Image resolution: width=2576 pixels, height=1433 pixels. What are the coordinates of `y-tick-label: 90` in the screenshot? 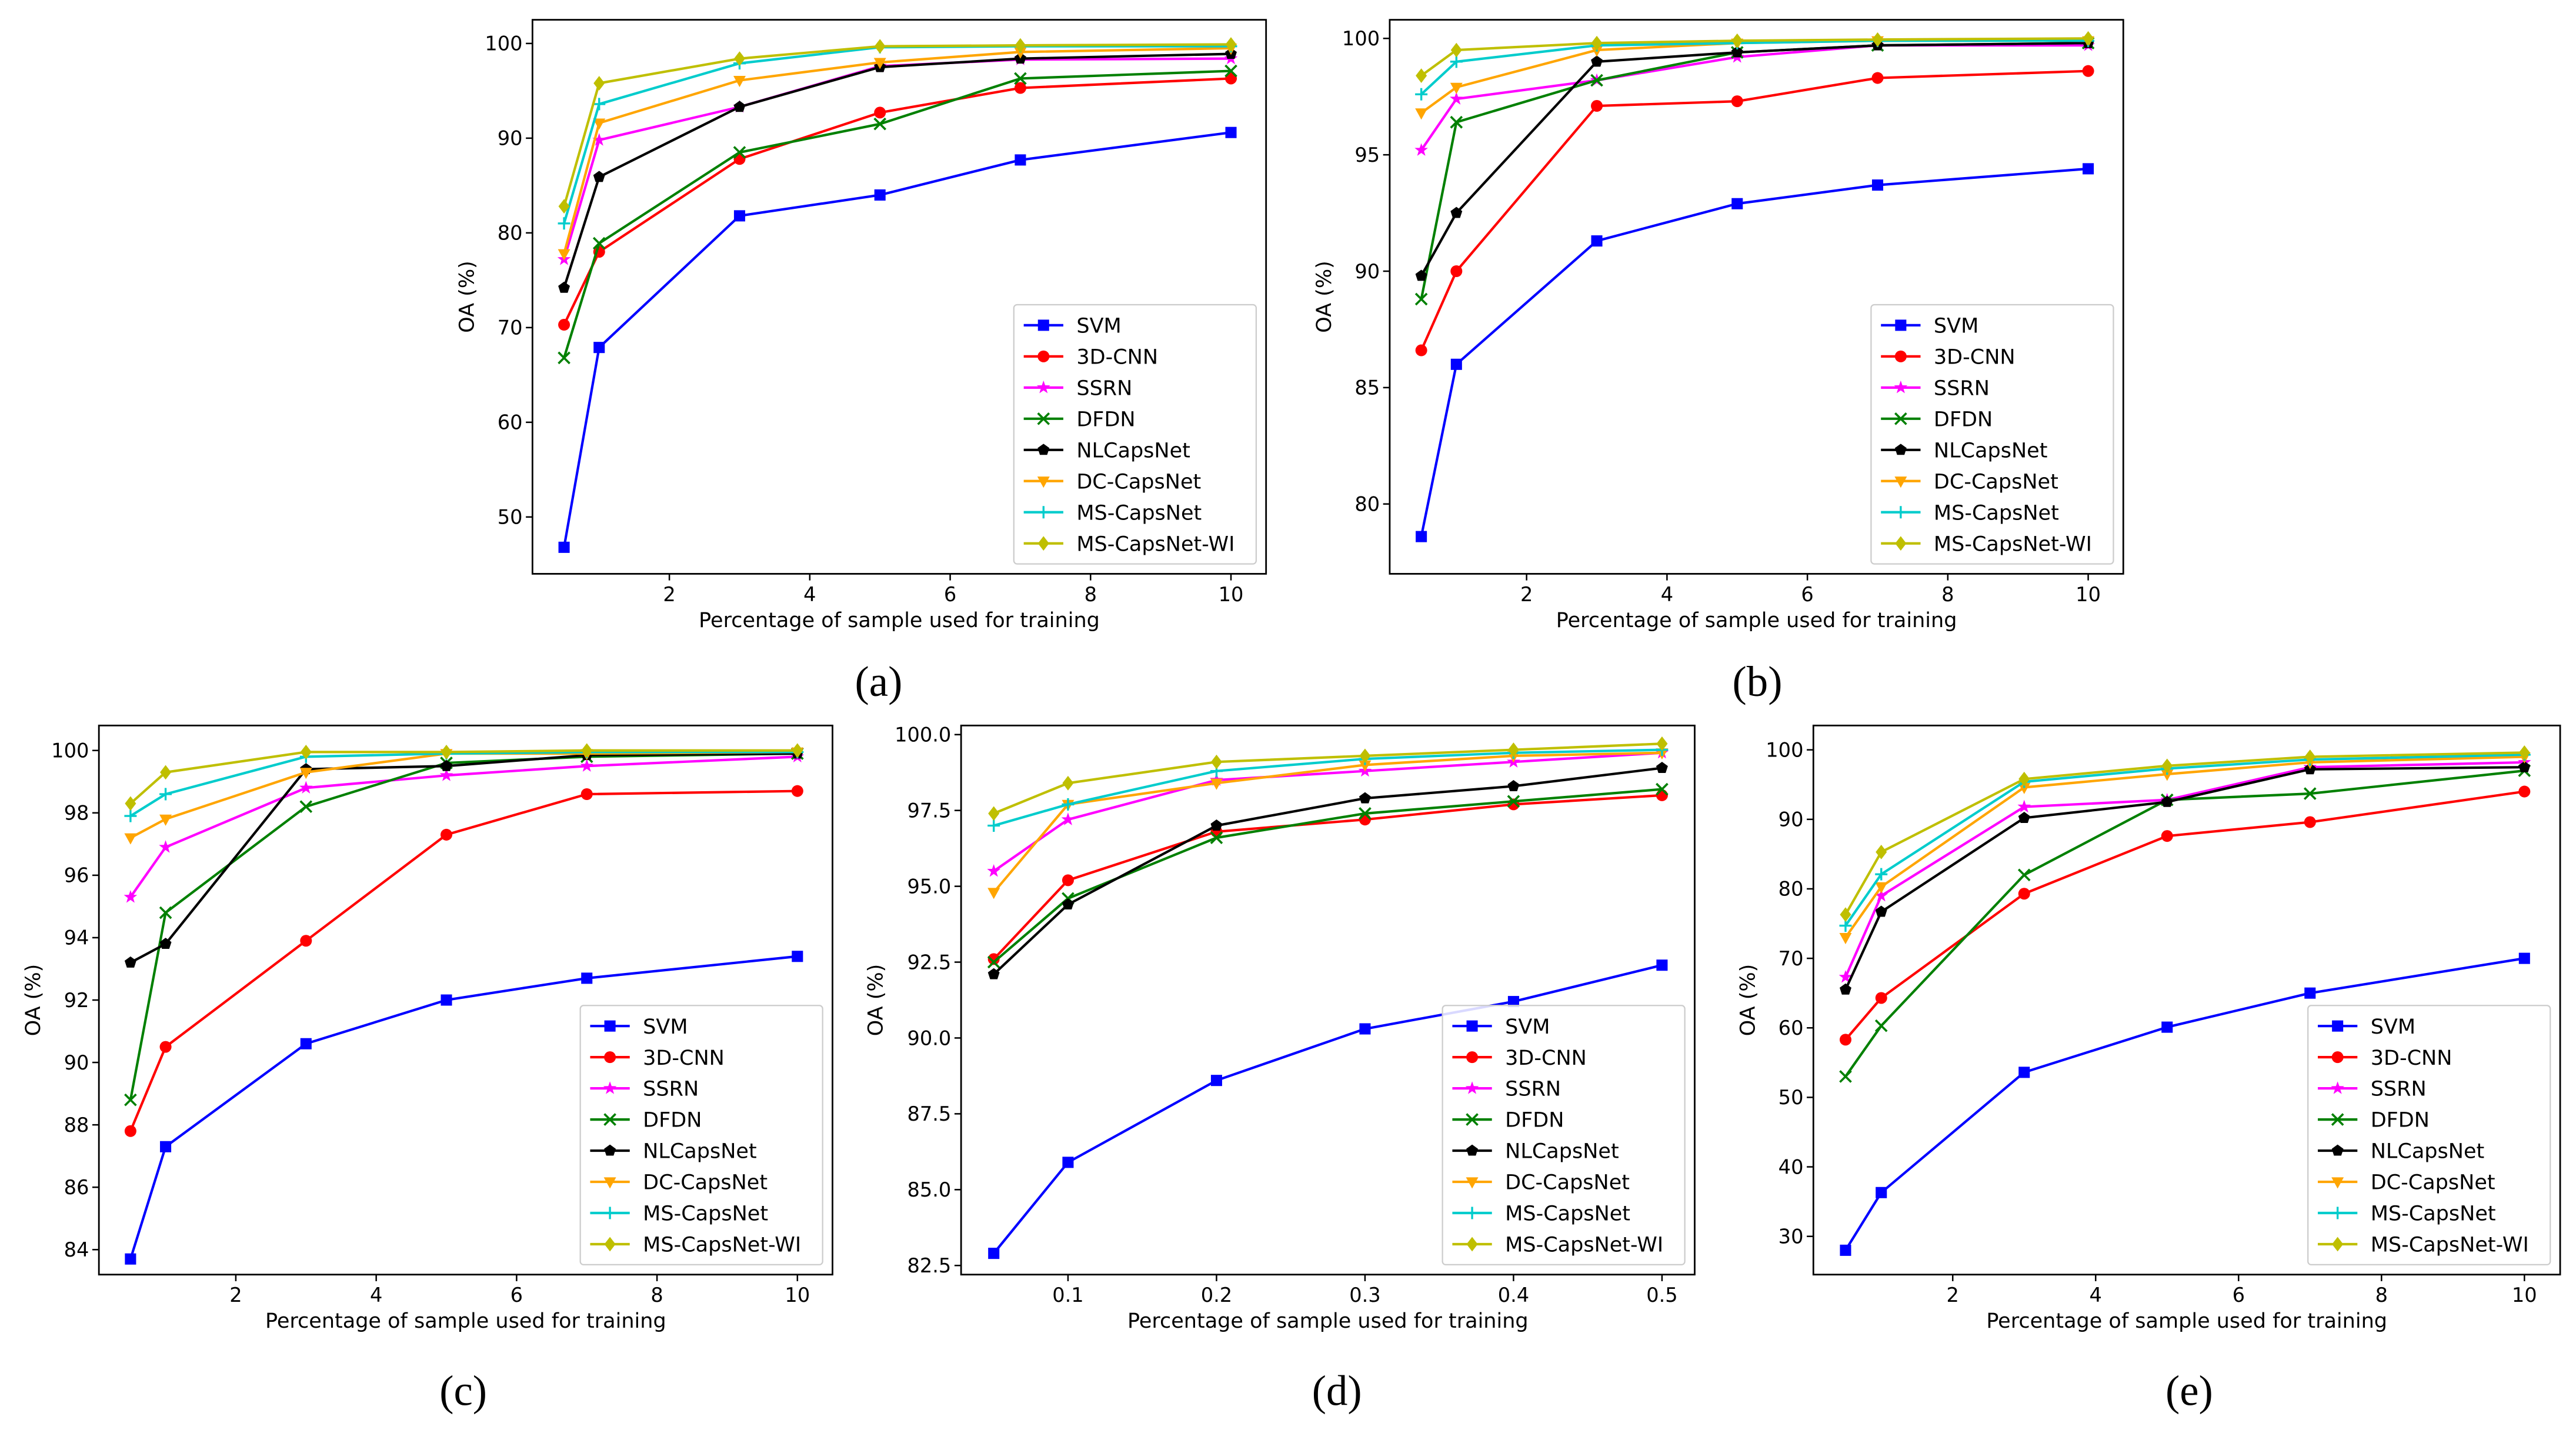 It's located at (76, 1062).